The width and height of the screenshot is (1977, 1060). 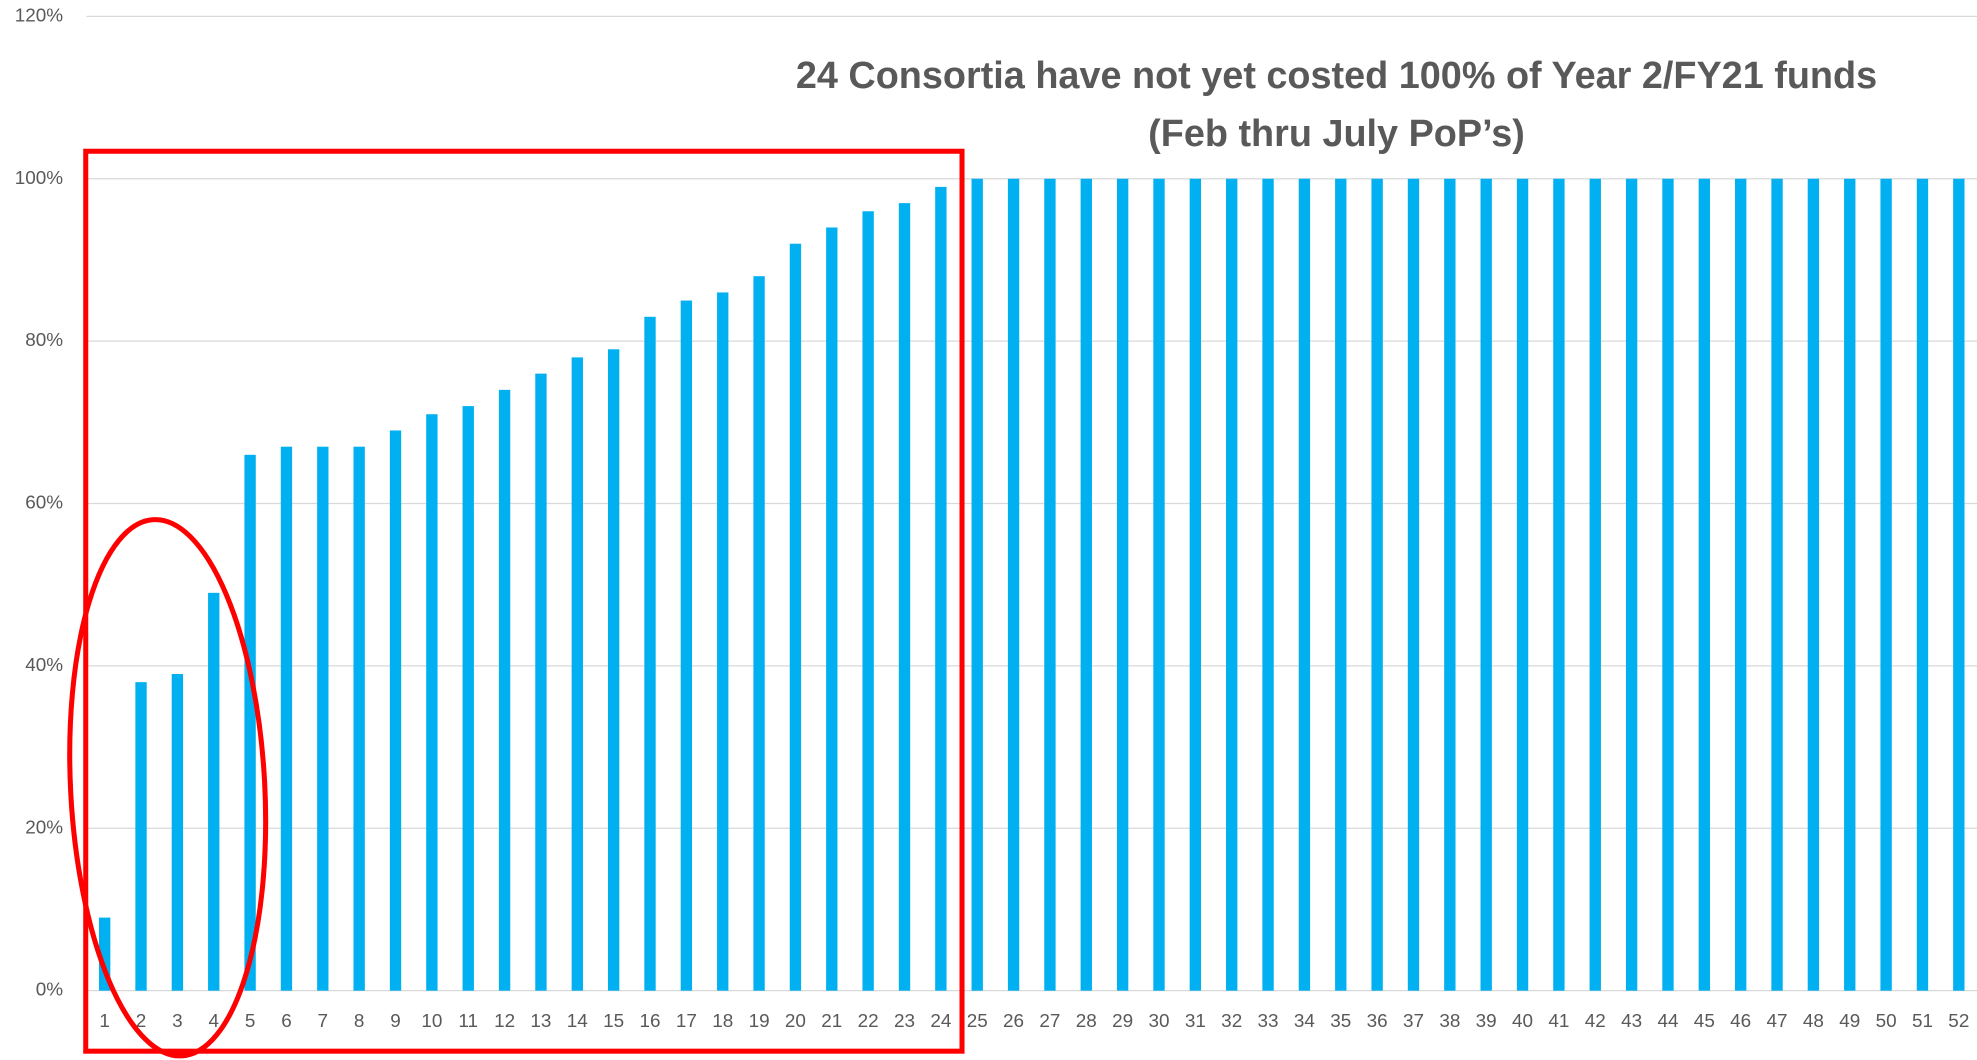 I want to click on x-tick-label: 12, so click(x=504, y=1021).